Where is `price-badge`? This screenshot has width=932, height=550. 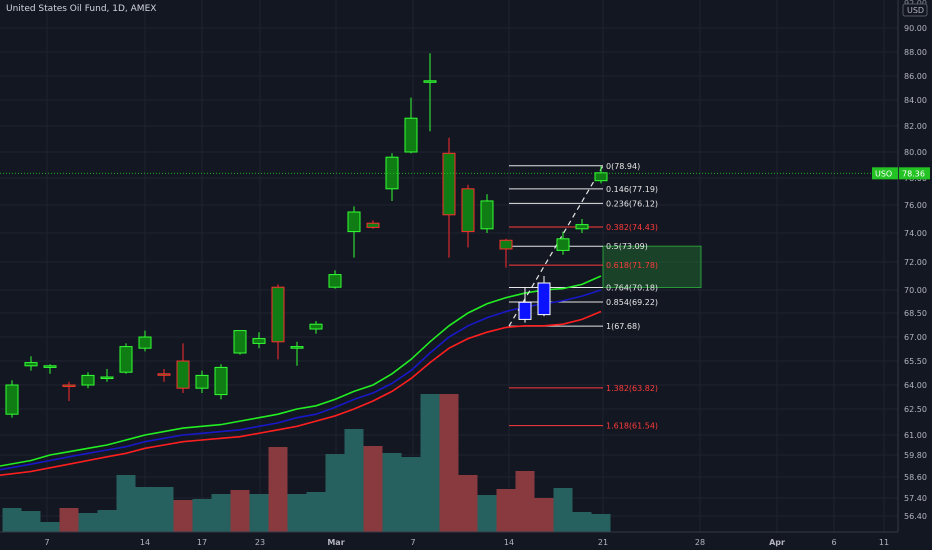 price-badge is located at coordinates (914, 173).